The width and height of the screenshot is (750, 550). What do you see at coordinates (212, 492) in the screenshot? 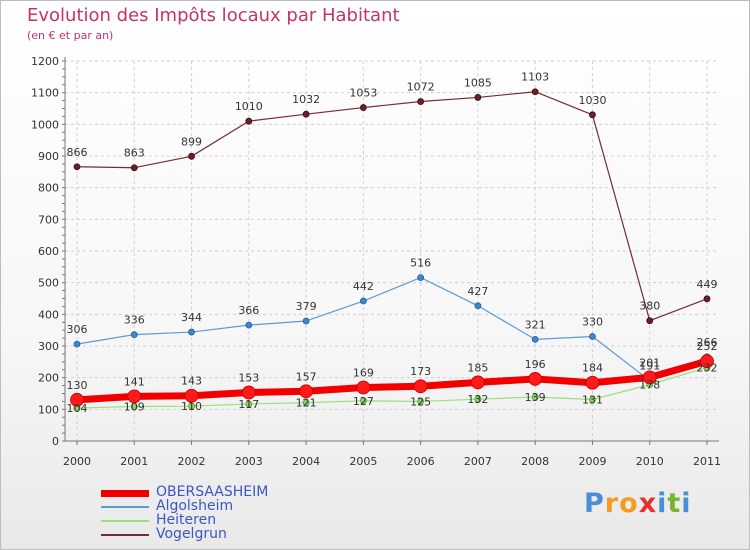
I see `legend-label-obersaasheim: OBERSAASHEIM` at bounding box center [212, 492].